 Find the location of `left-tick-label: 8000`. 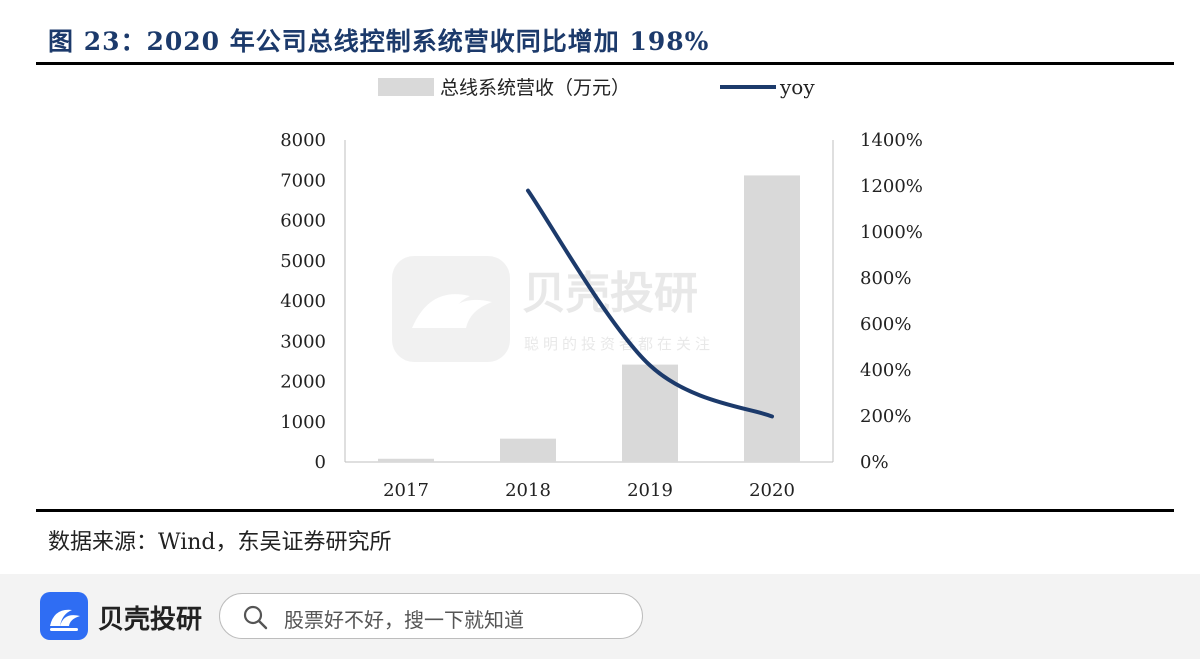

left-tick-label: 8000 is located at coordinates (303, 140).